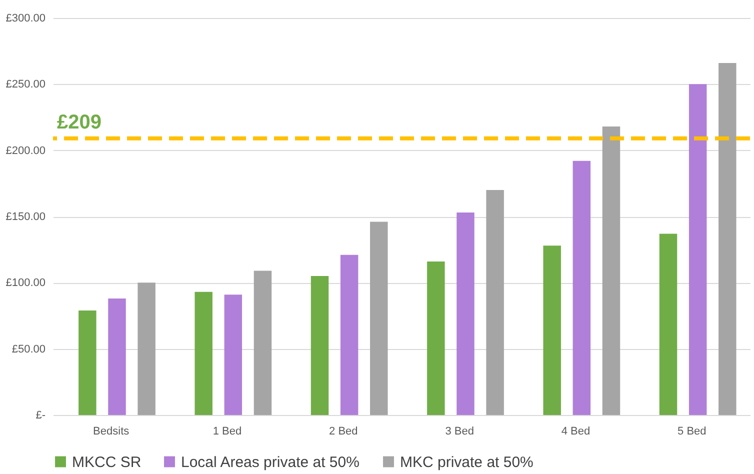 This screenshot has height=474, width=754. What do you see at coordinates (79, 122) in the screenshot?
I see `ref-line-label: £209` at bounding box center [79, 122].